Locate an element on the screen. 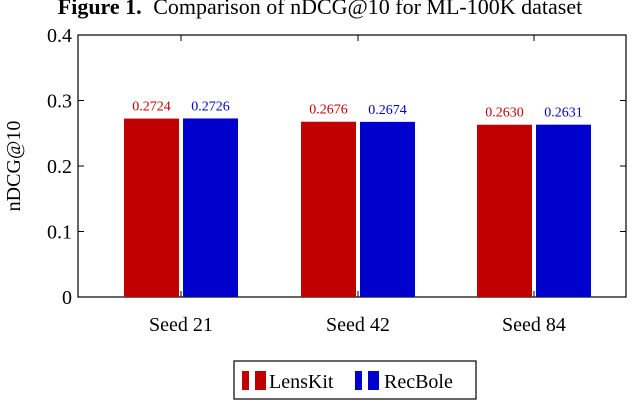  legend-swatch-recbole-a is located at coordinates (358, 380).